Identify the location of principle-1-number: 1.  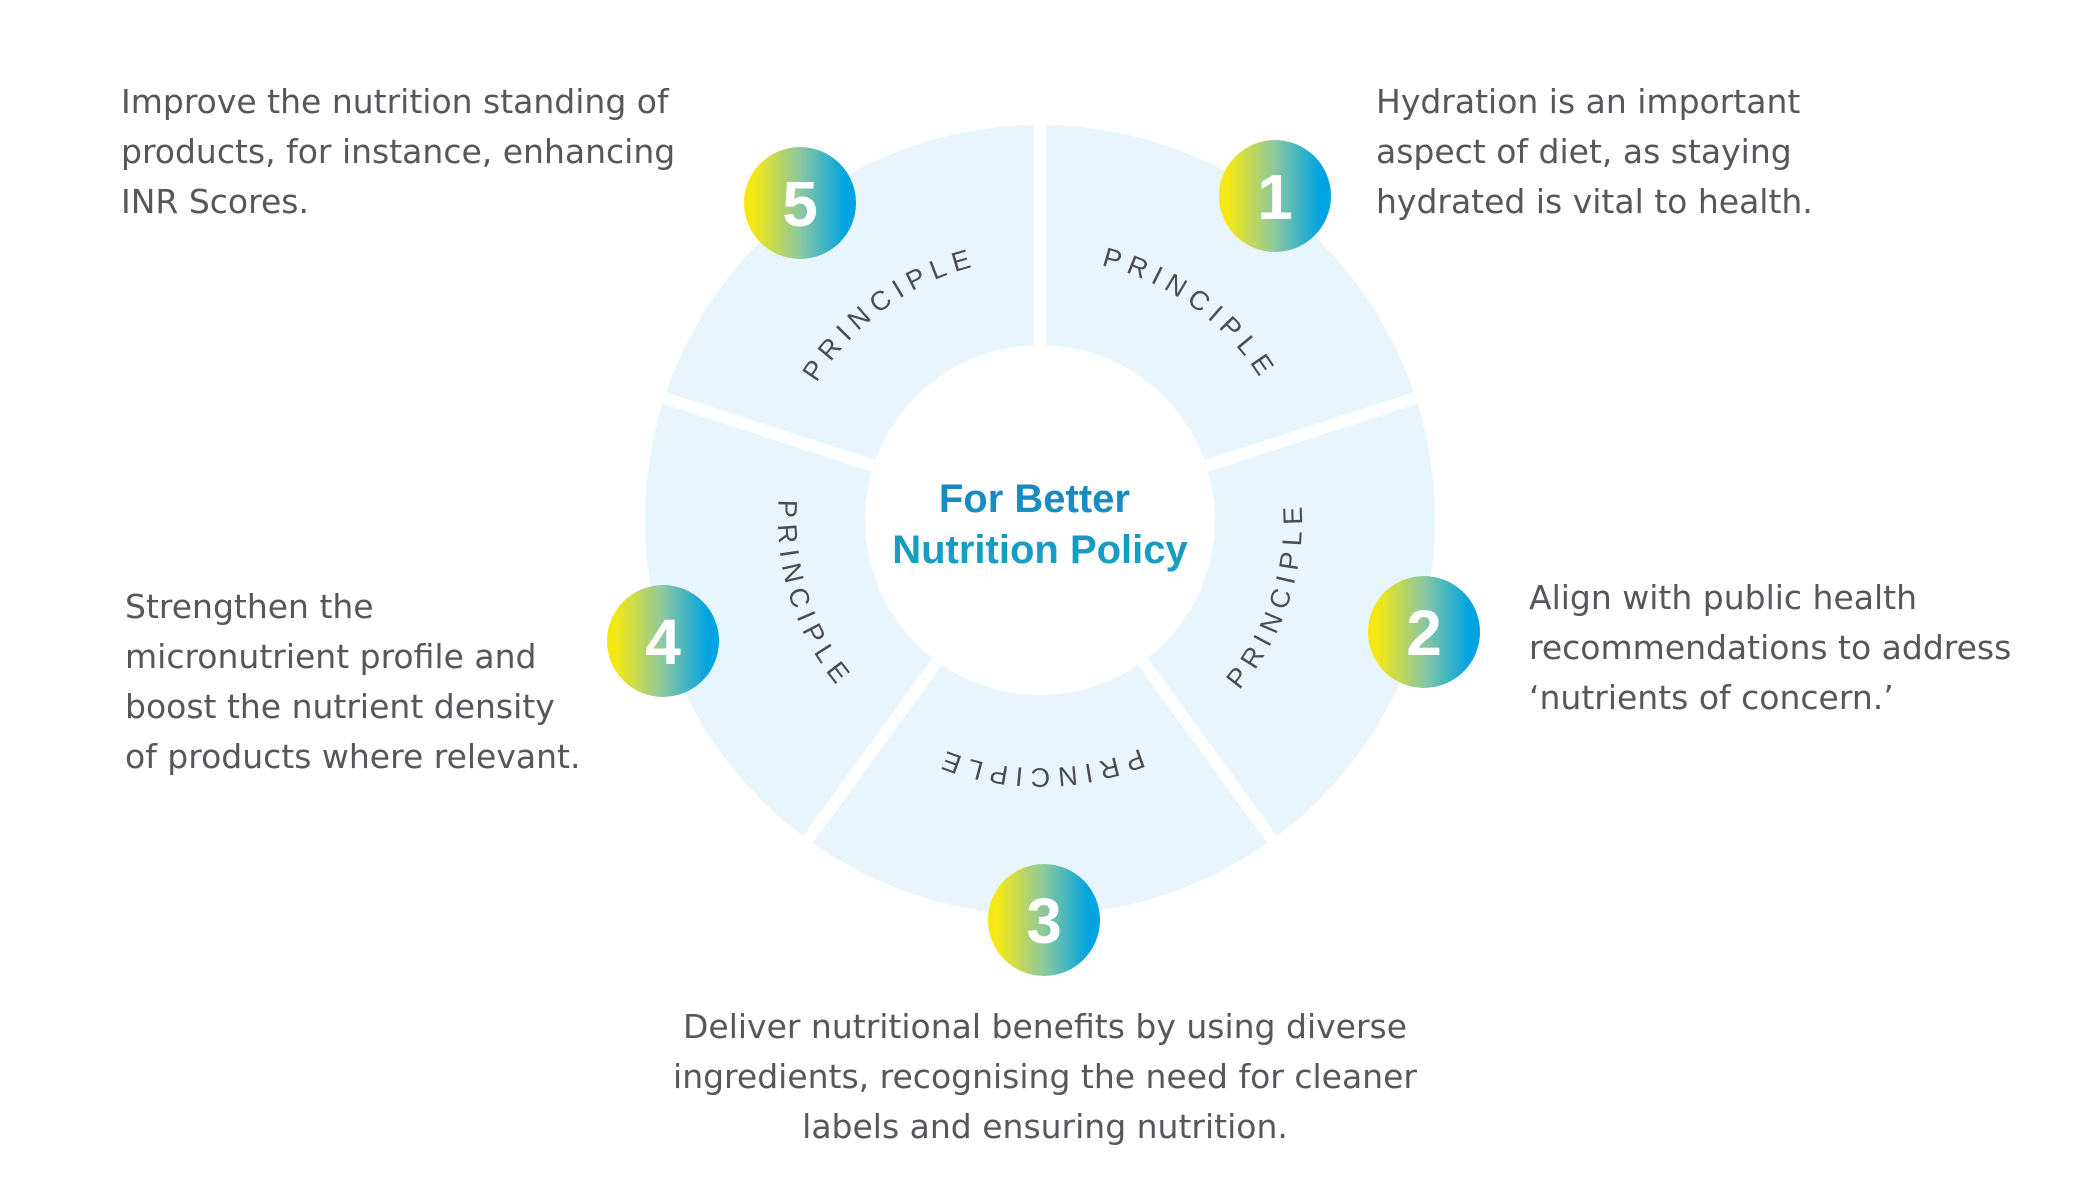
(1275, 197).